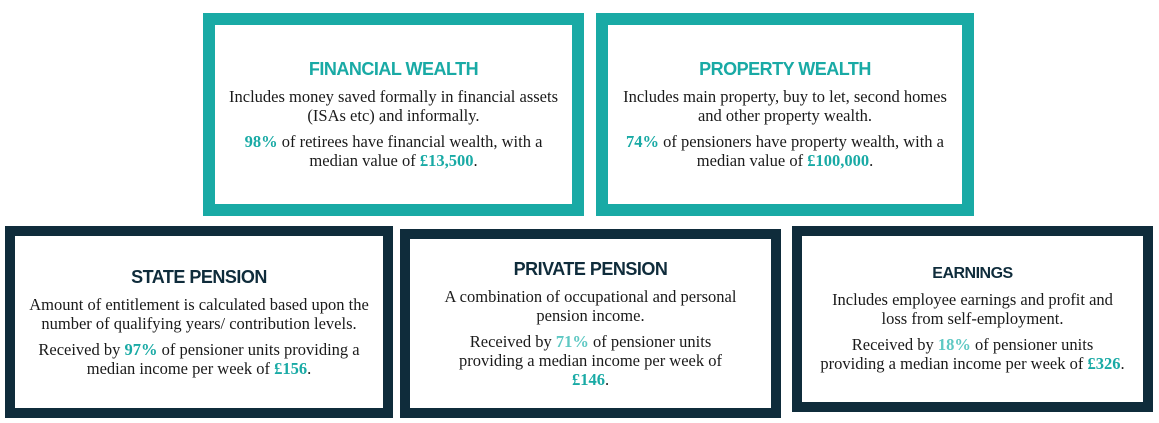 Image resolution: width=1159 pixels, height=423 pixels. Describe the element at coordinates (199, 276) in the screenshot. I see `card-title: STATE PENSION` at that location.